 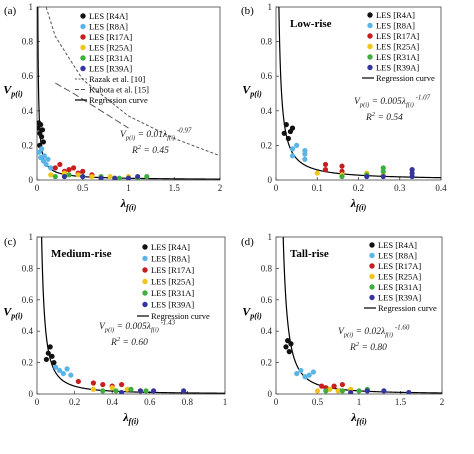 What do you see at coordinates (170, 259) in the screenshot?
I see `legend-label: LES [R8A]` at bounding box center [170, 259].